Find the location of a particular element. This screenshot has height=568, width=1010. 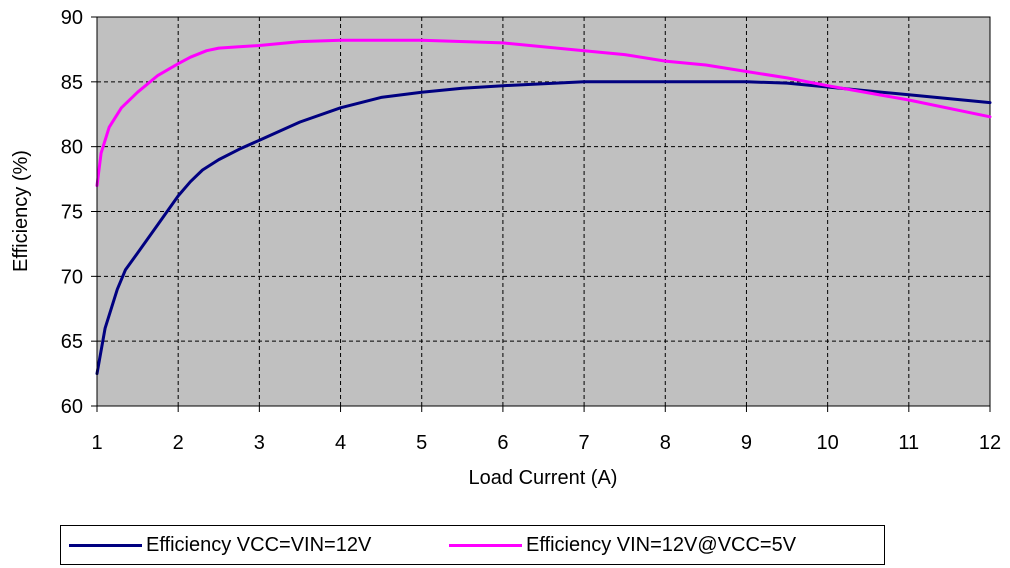

x-tick-label: 6 is located at coordinates (502, 443).